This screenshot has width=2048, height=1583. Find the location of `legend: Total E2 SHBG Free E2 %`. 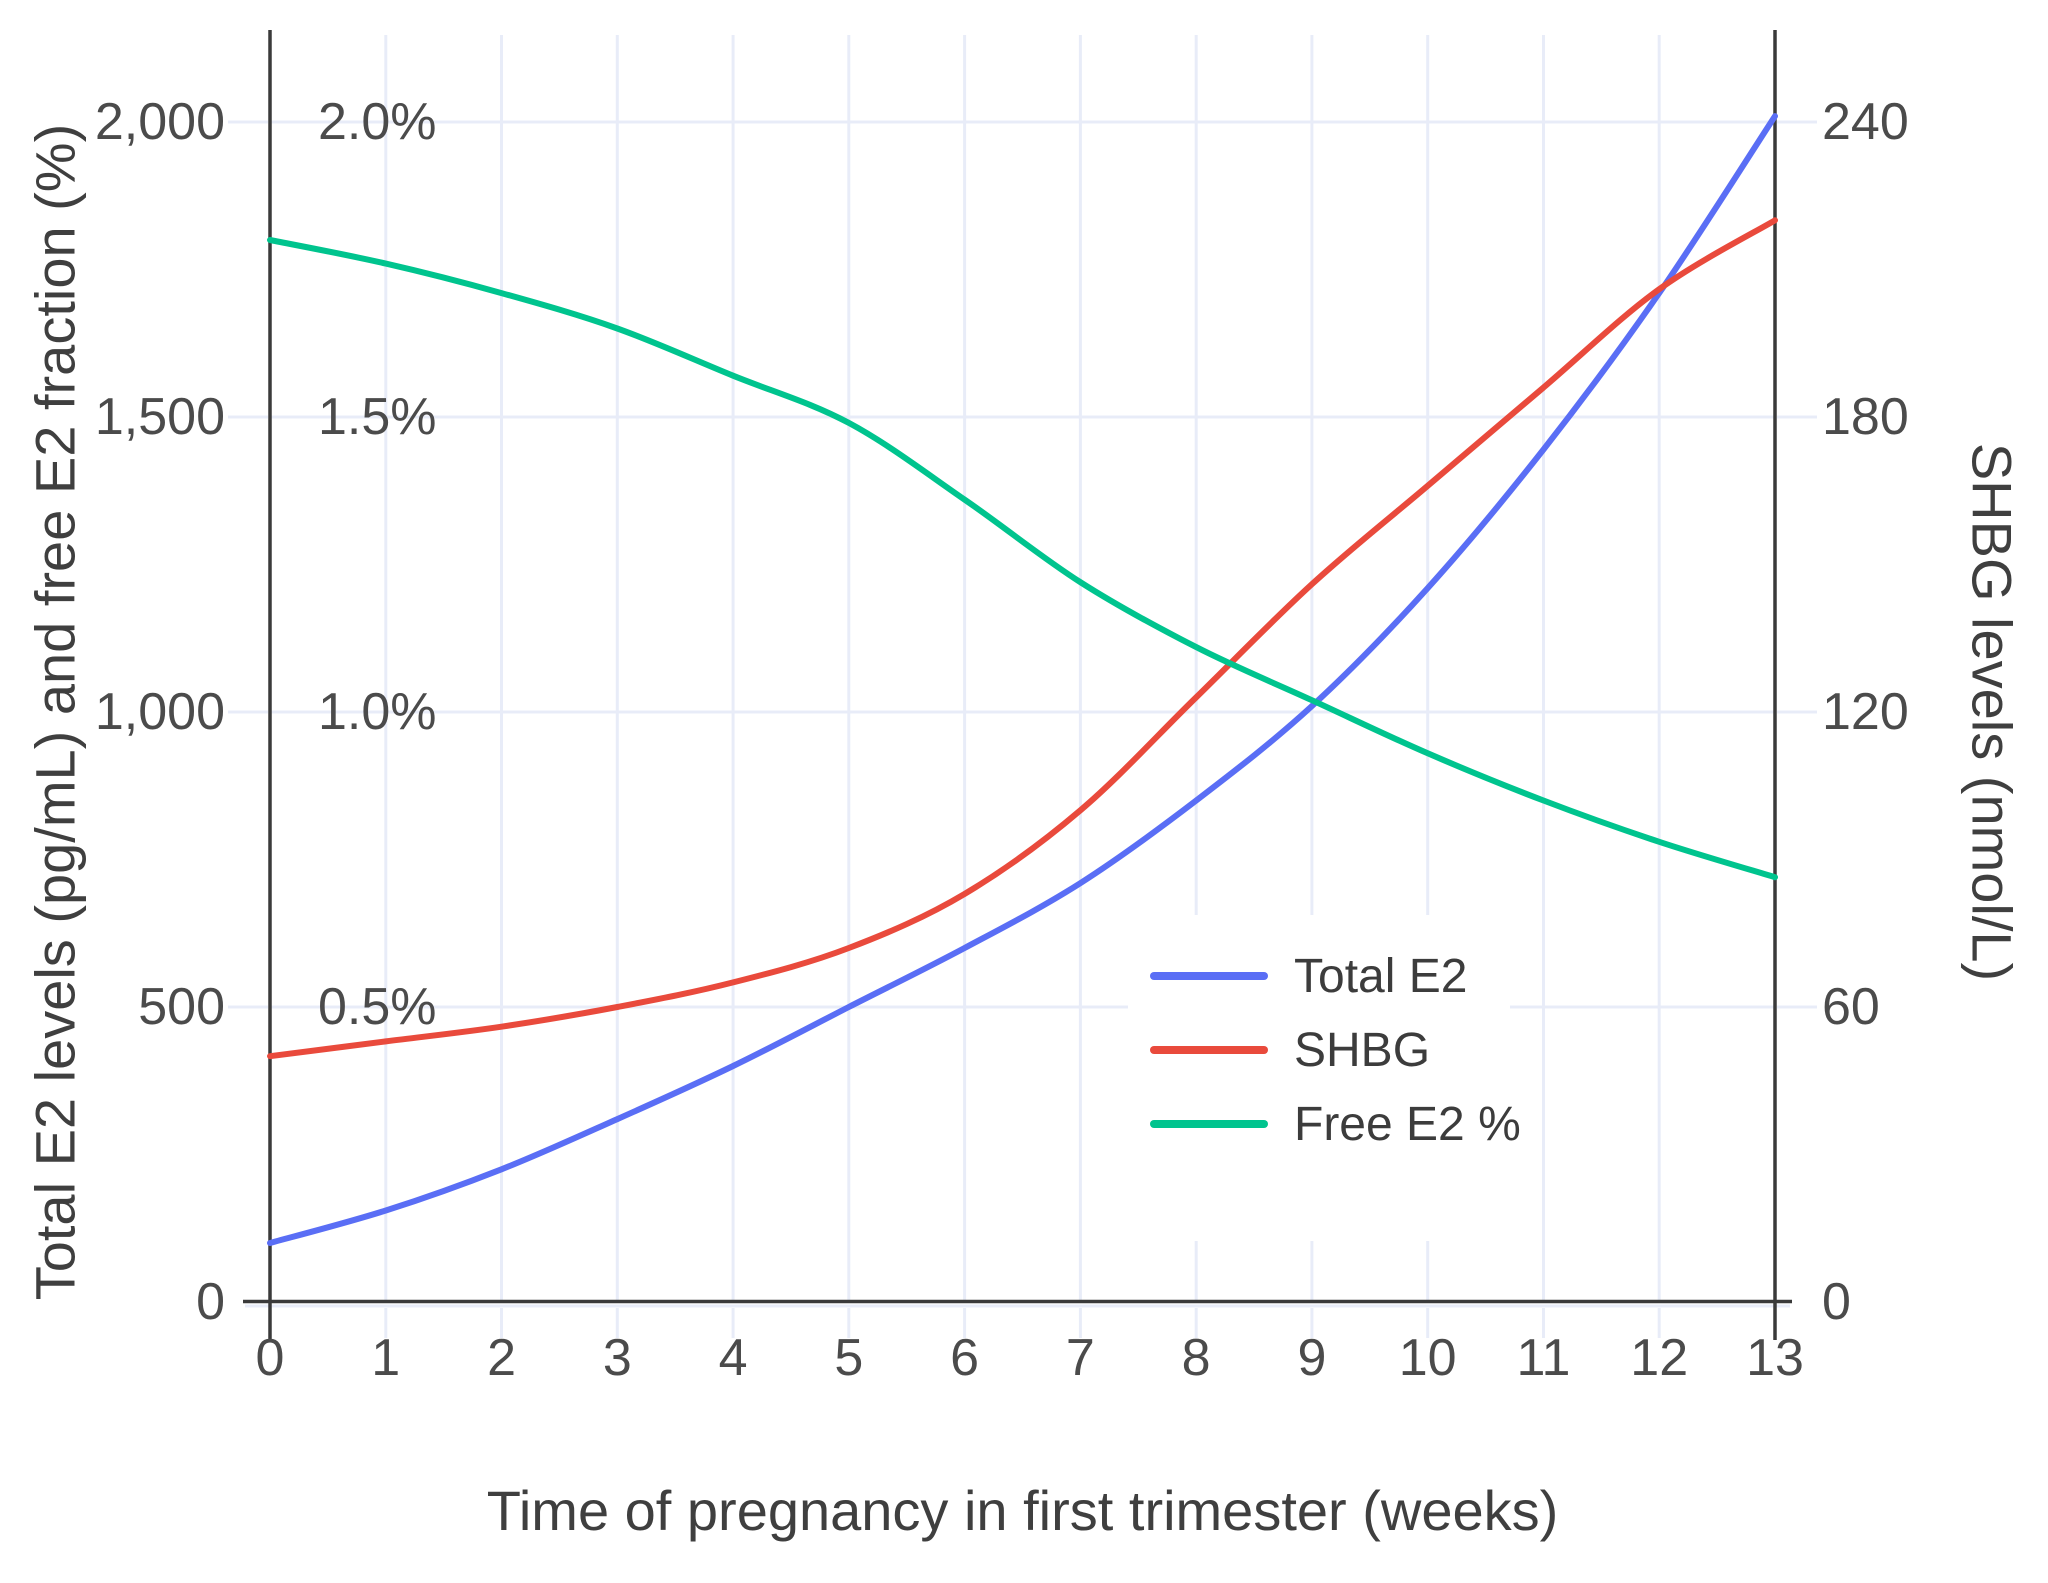

legend: Total E2 SHBG Free E2 % is located at coordinates (1324, 1078).